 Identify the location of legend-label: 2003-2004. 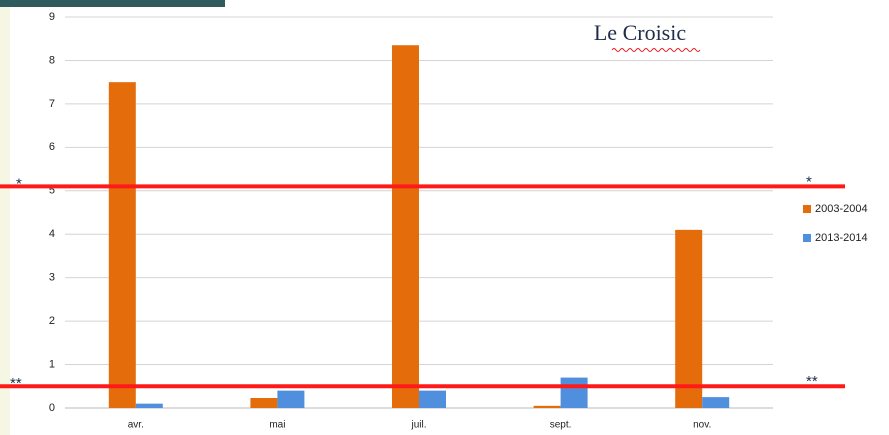
(841, 209).